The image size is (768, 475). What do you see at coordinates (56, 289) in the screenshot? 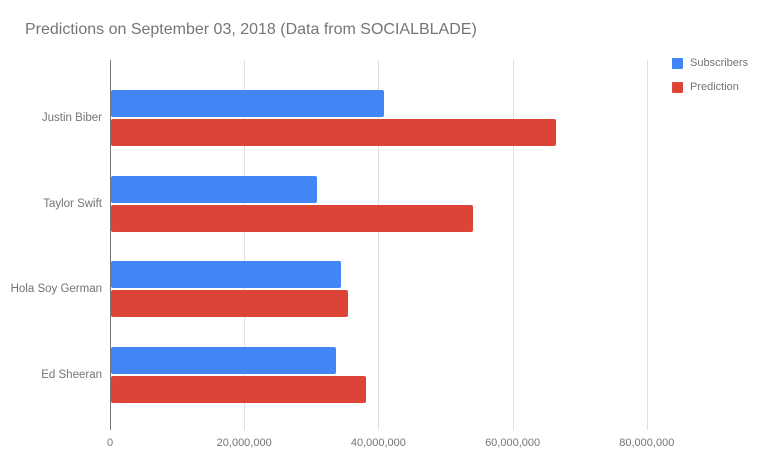
I see `category-label-hola-soy-german: Hola Soy German` at bounding box center [56, 289].